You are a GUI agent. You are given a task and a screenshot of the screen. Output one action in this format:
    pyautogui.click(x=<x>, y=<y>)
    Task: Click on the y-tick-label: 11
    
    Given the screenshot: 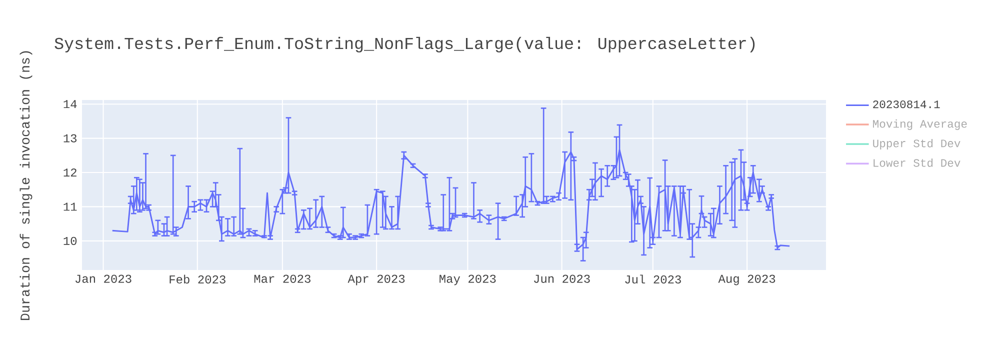 What is the action you would take?
    pyautogui.click(x=70, y=206)
    